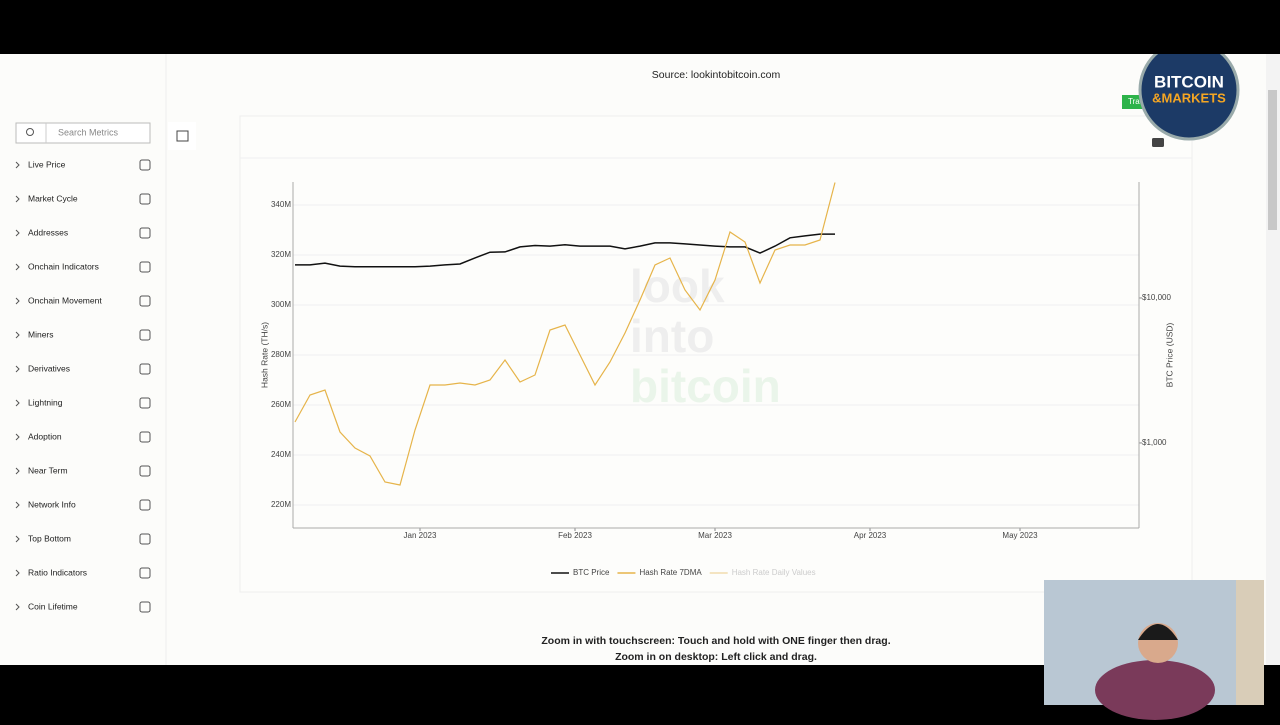  I want to click on x-tick-label: Mar 2023, so click(715, 535).